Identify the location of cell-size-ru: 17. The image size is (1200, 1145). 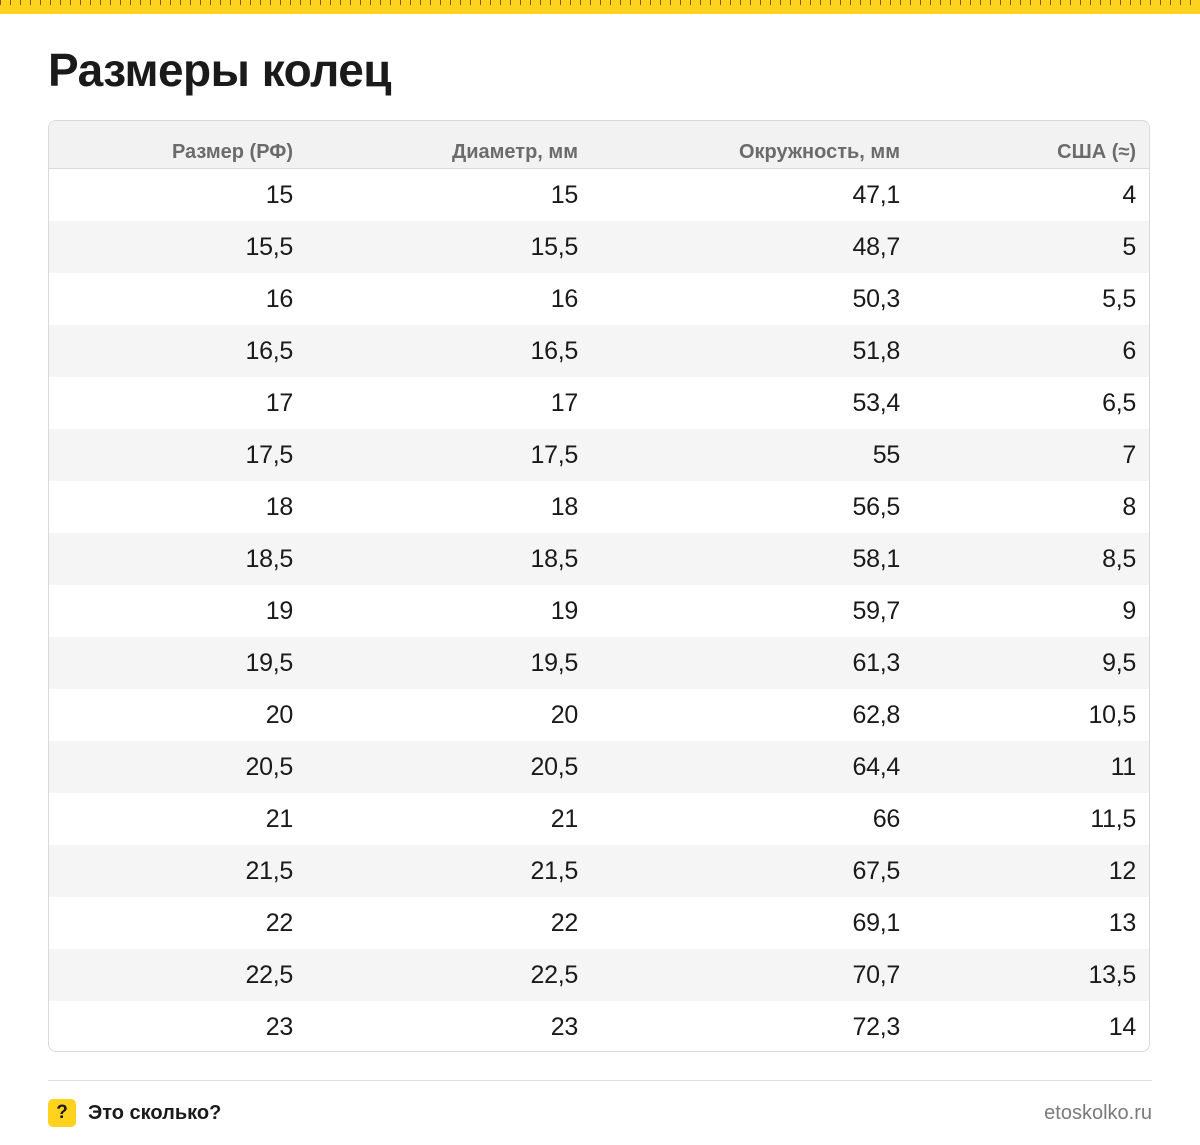
(279, 402).